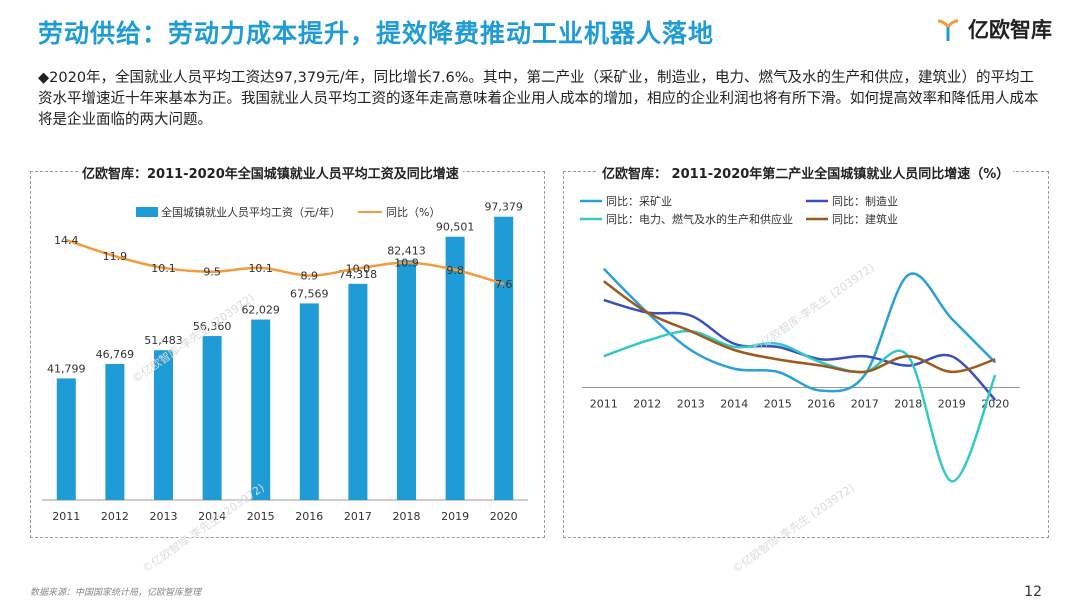 The height and width of the screenshot is (608, 1080). What do you see at coordinates (504, 284) in the screenshot?
I see `line-value-label: 7.6` at bounding box center [504, 284].